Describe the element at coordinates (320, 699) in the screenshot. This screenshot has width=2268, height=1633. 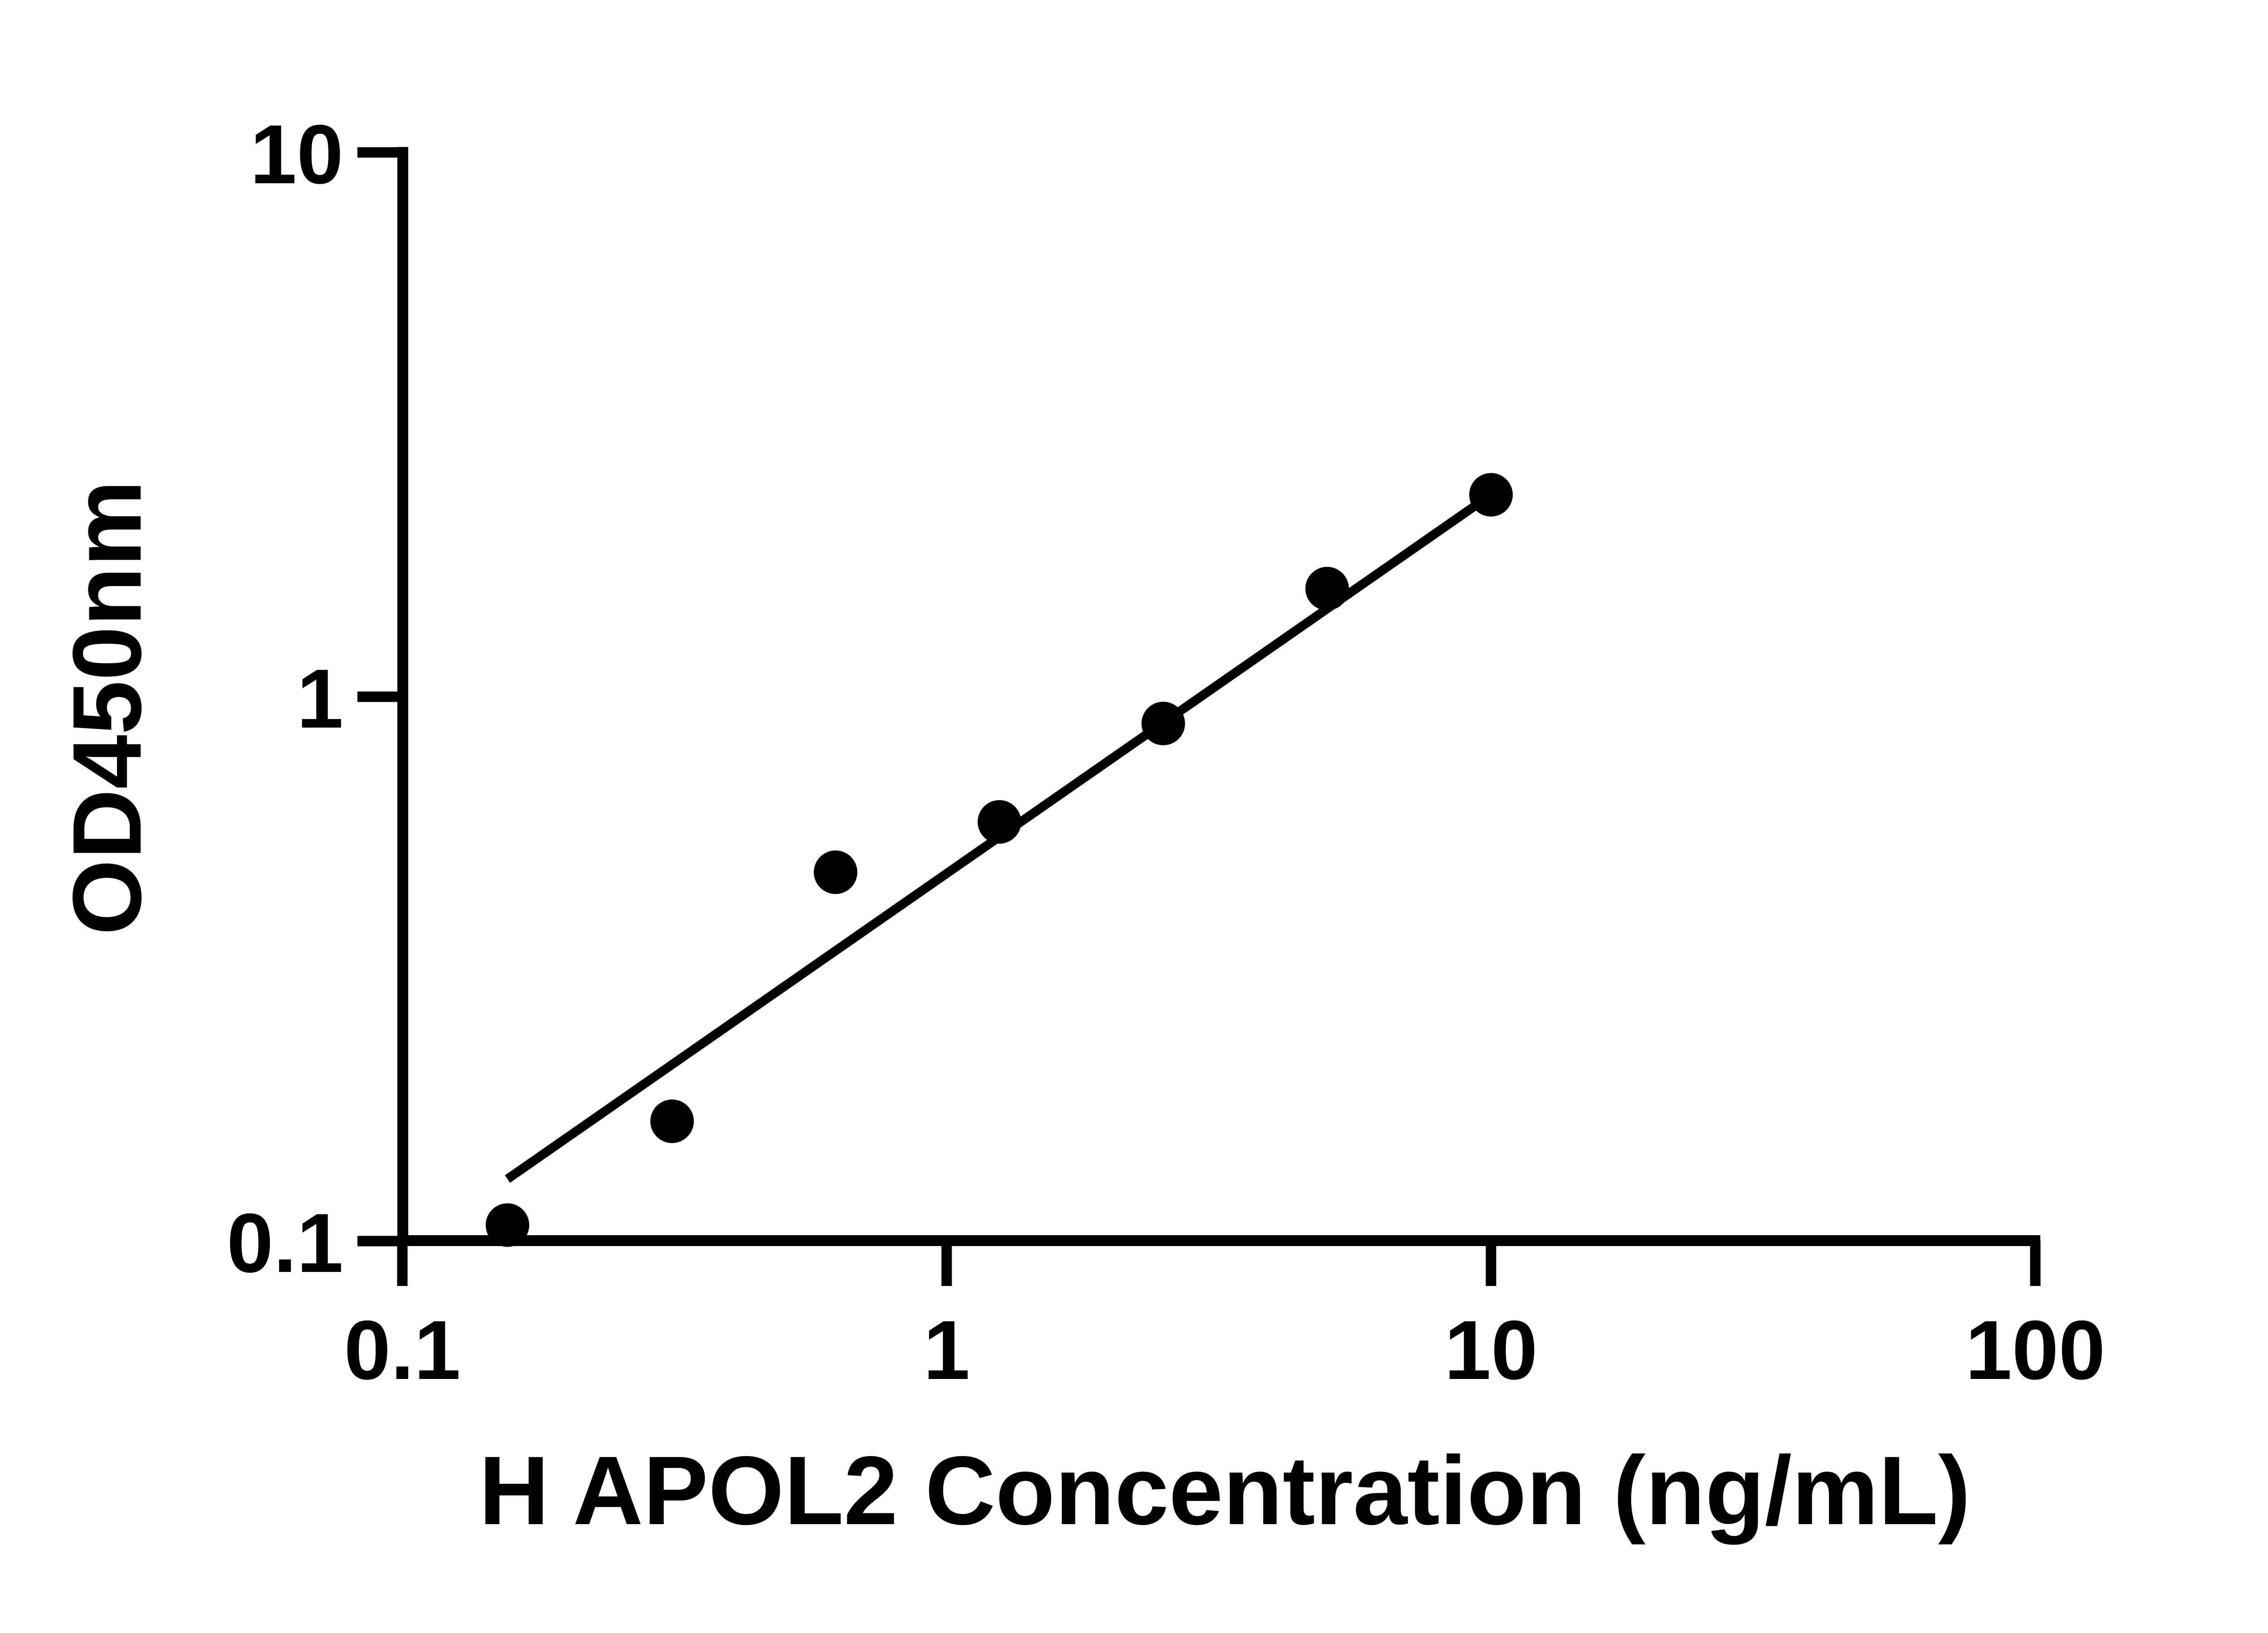
I see `y-tick-label: 1` at that location.